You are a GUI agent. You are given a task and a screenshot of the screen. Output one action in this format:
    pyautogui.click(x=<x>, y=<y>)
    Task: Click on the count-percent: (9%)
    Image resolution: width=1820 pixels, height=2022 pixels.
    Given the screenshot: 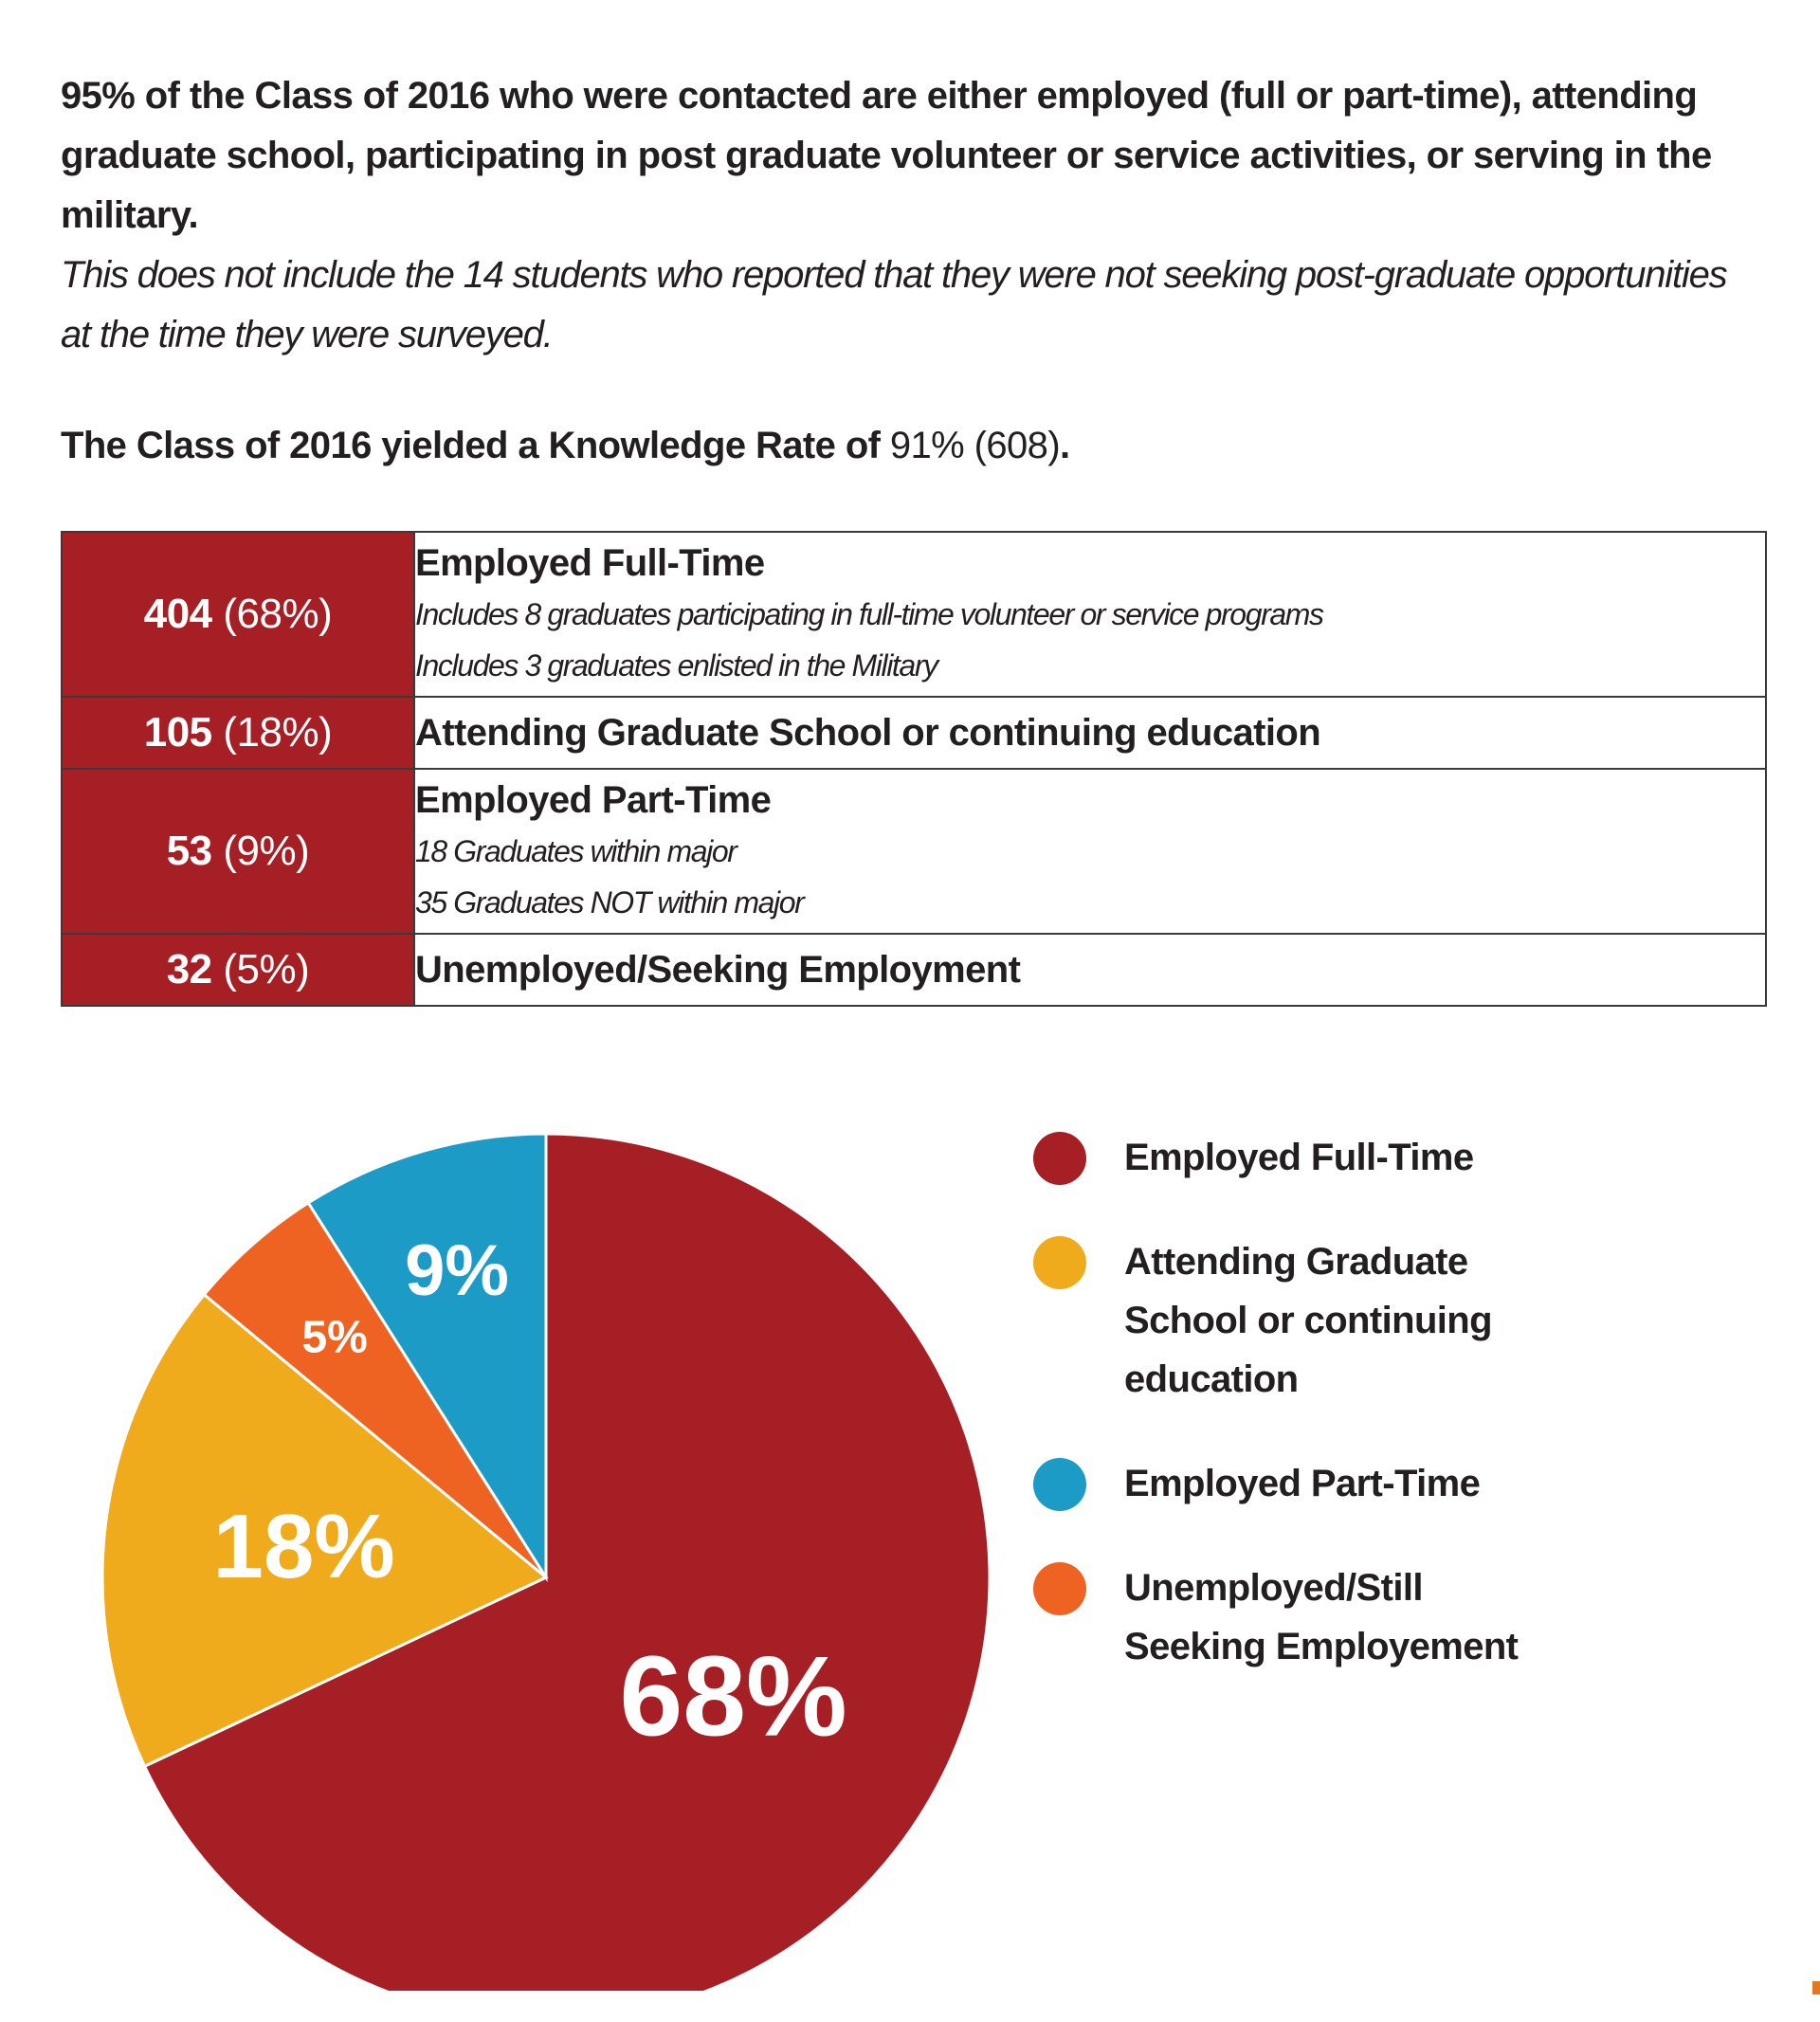 What is the action you would take?
    pyautogui.click(x=266, y=851)
    